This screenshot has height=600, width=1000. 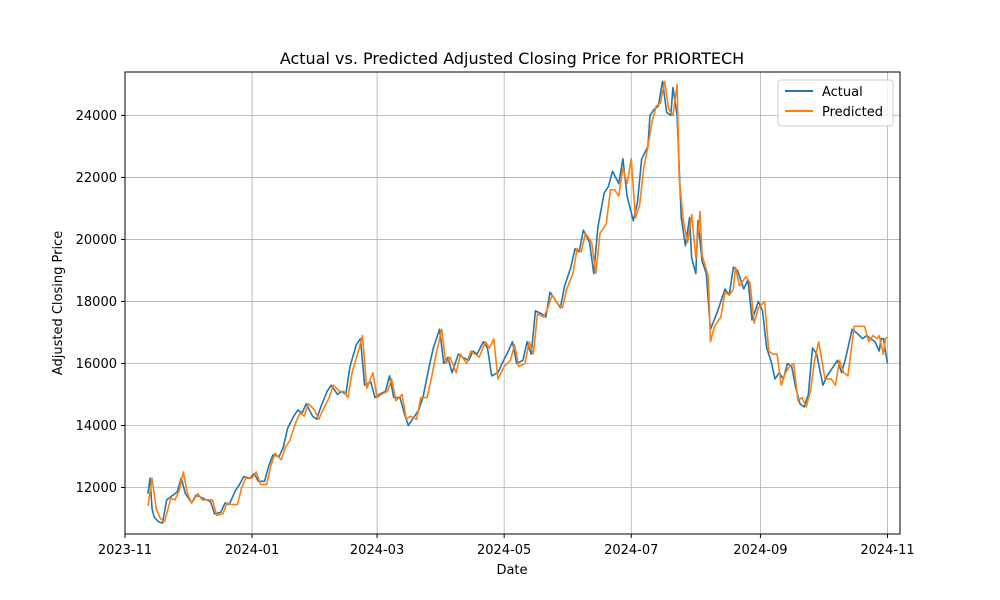 What do you see at coordinates (96, 302) in the screenshot?
I see `y-tick-label: 18000` at bounding box center [96, 302].